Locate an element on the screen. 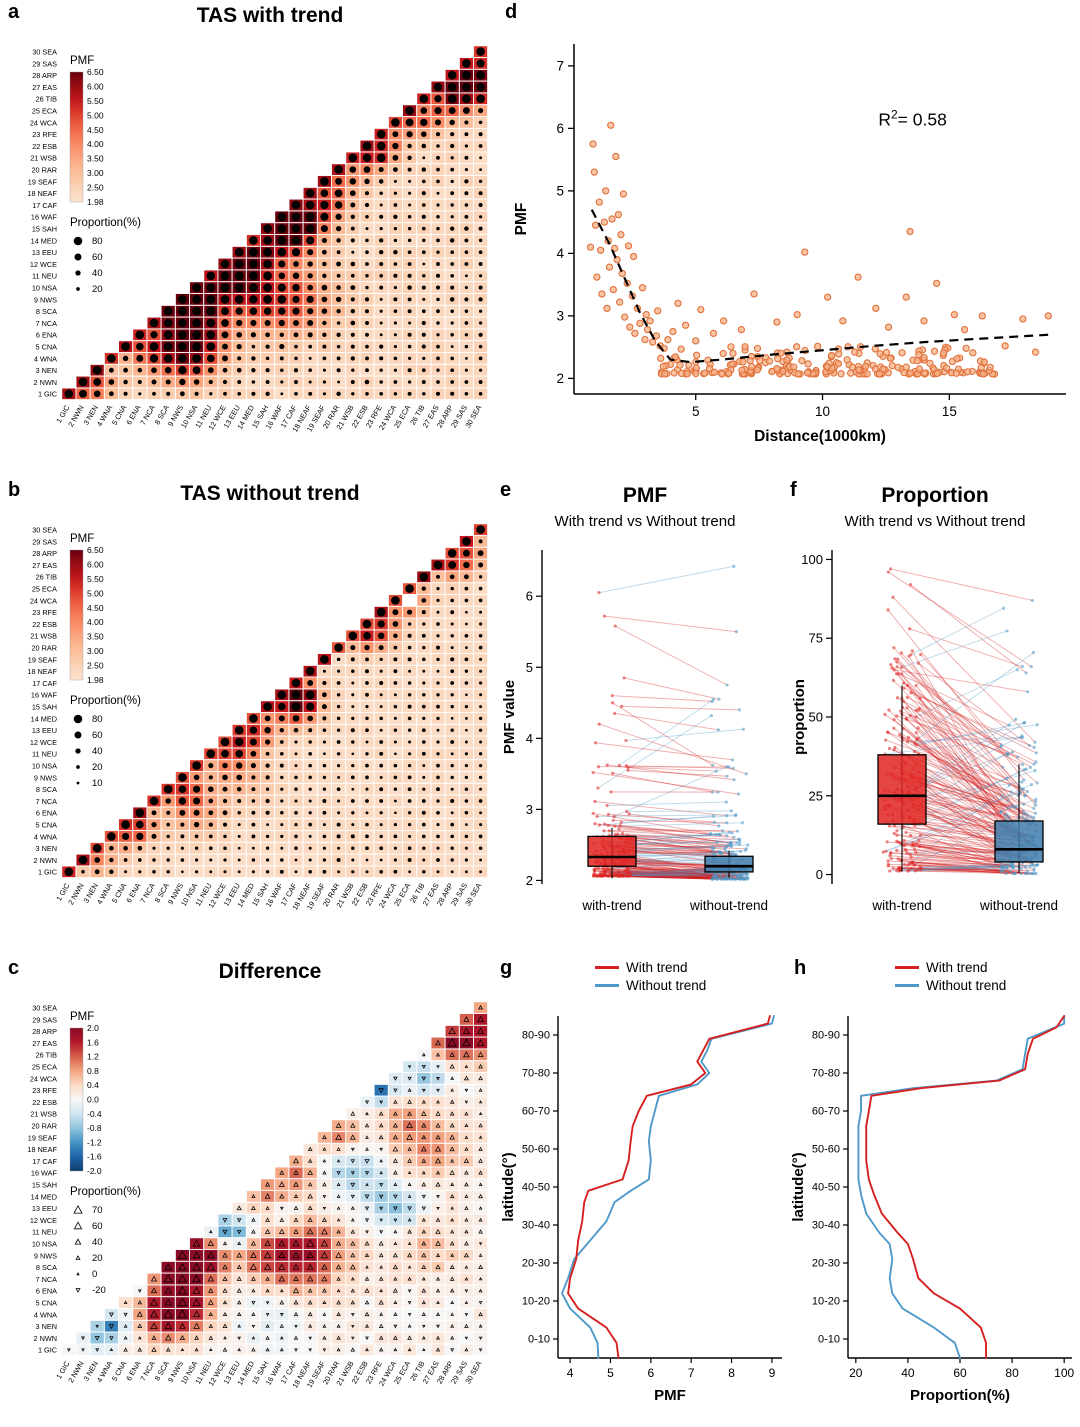  svg-text: 13 EEU is located at coordinates (44, 252).